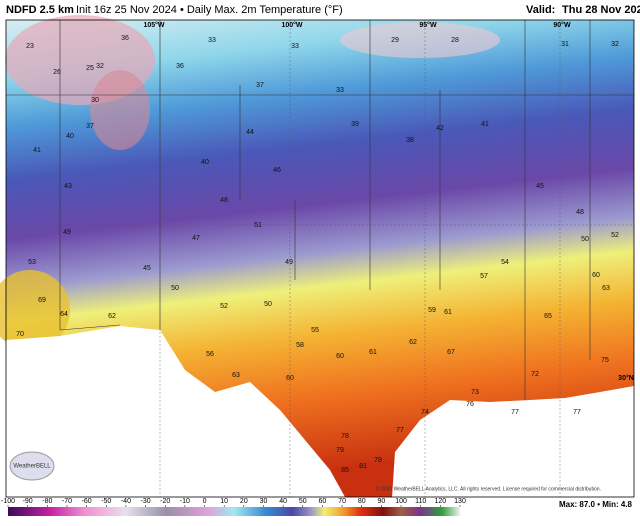  What do you see at coordinates (95, 100) in the screenshot?
I see `temperature-label: 30` at bounding box center [95, 100].